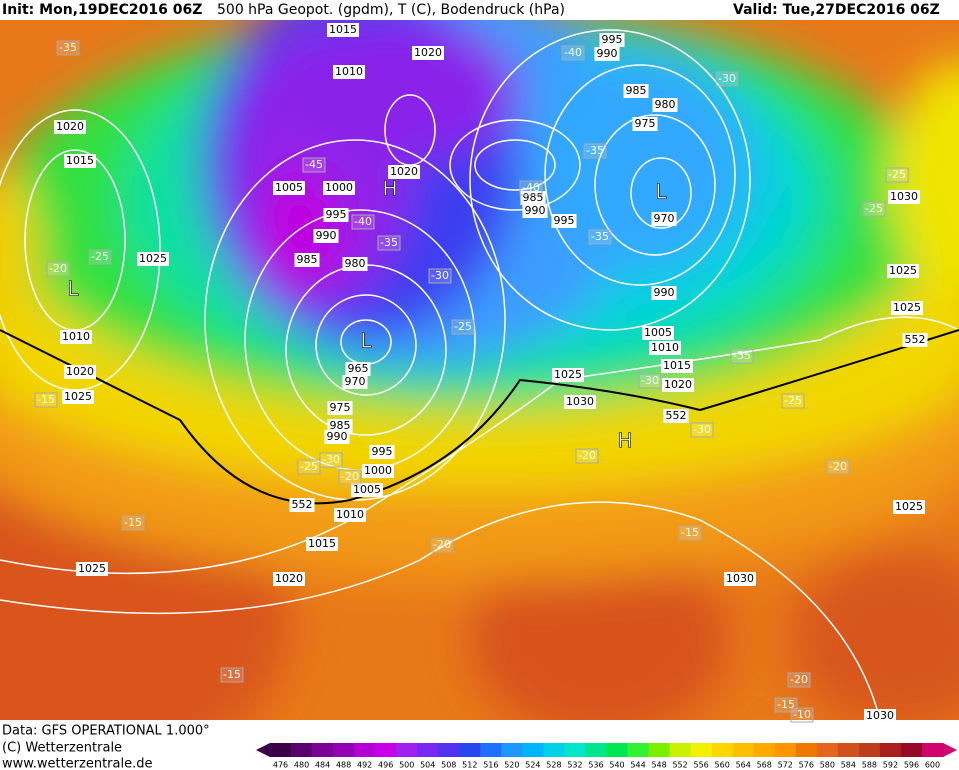 This screenshot has height=770, width=959. Describe the element at coordinates (574, 765) in the screenshot. I see `colorbar-label: 532` at that location.